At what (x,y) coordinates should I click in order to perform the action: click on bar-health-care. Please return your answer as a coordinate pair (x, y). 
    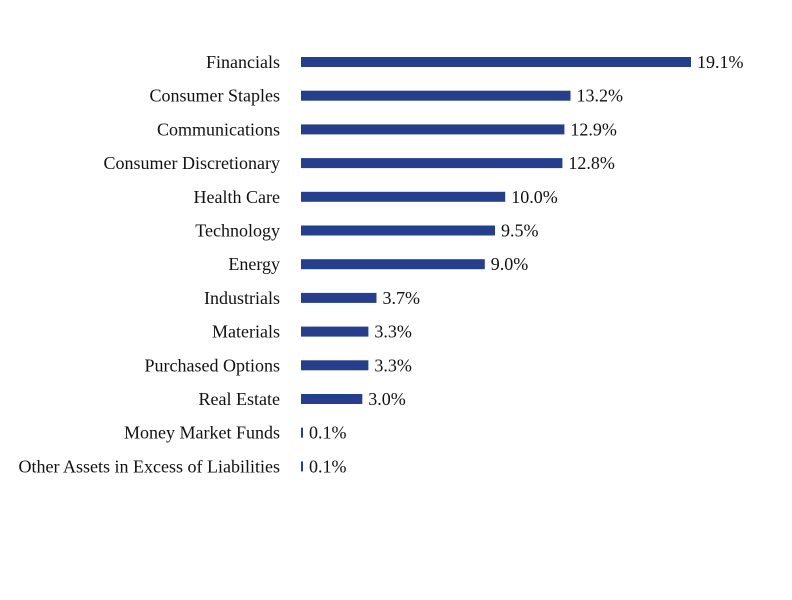
    Looking at the image, I should click on (403, 196).